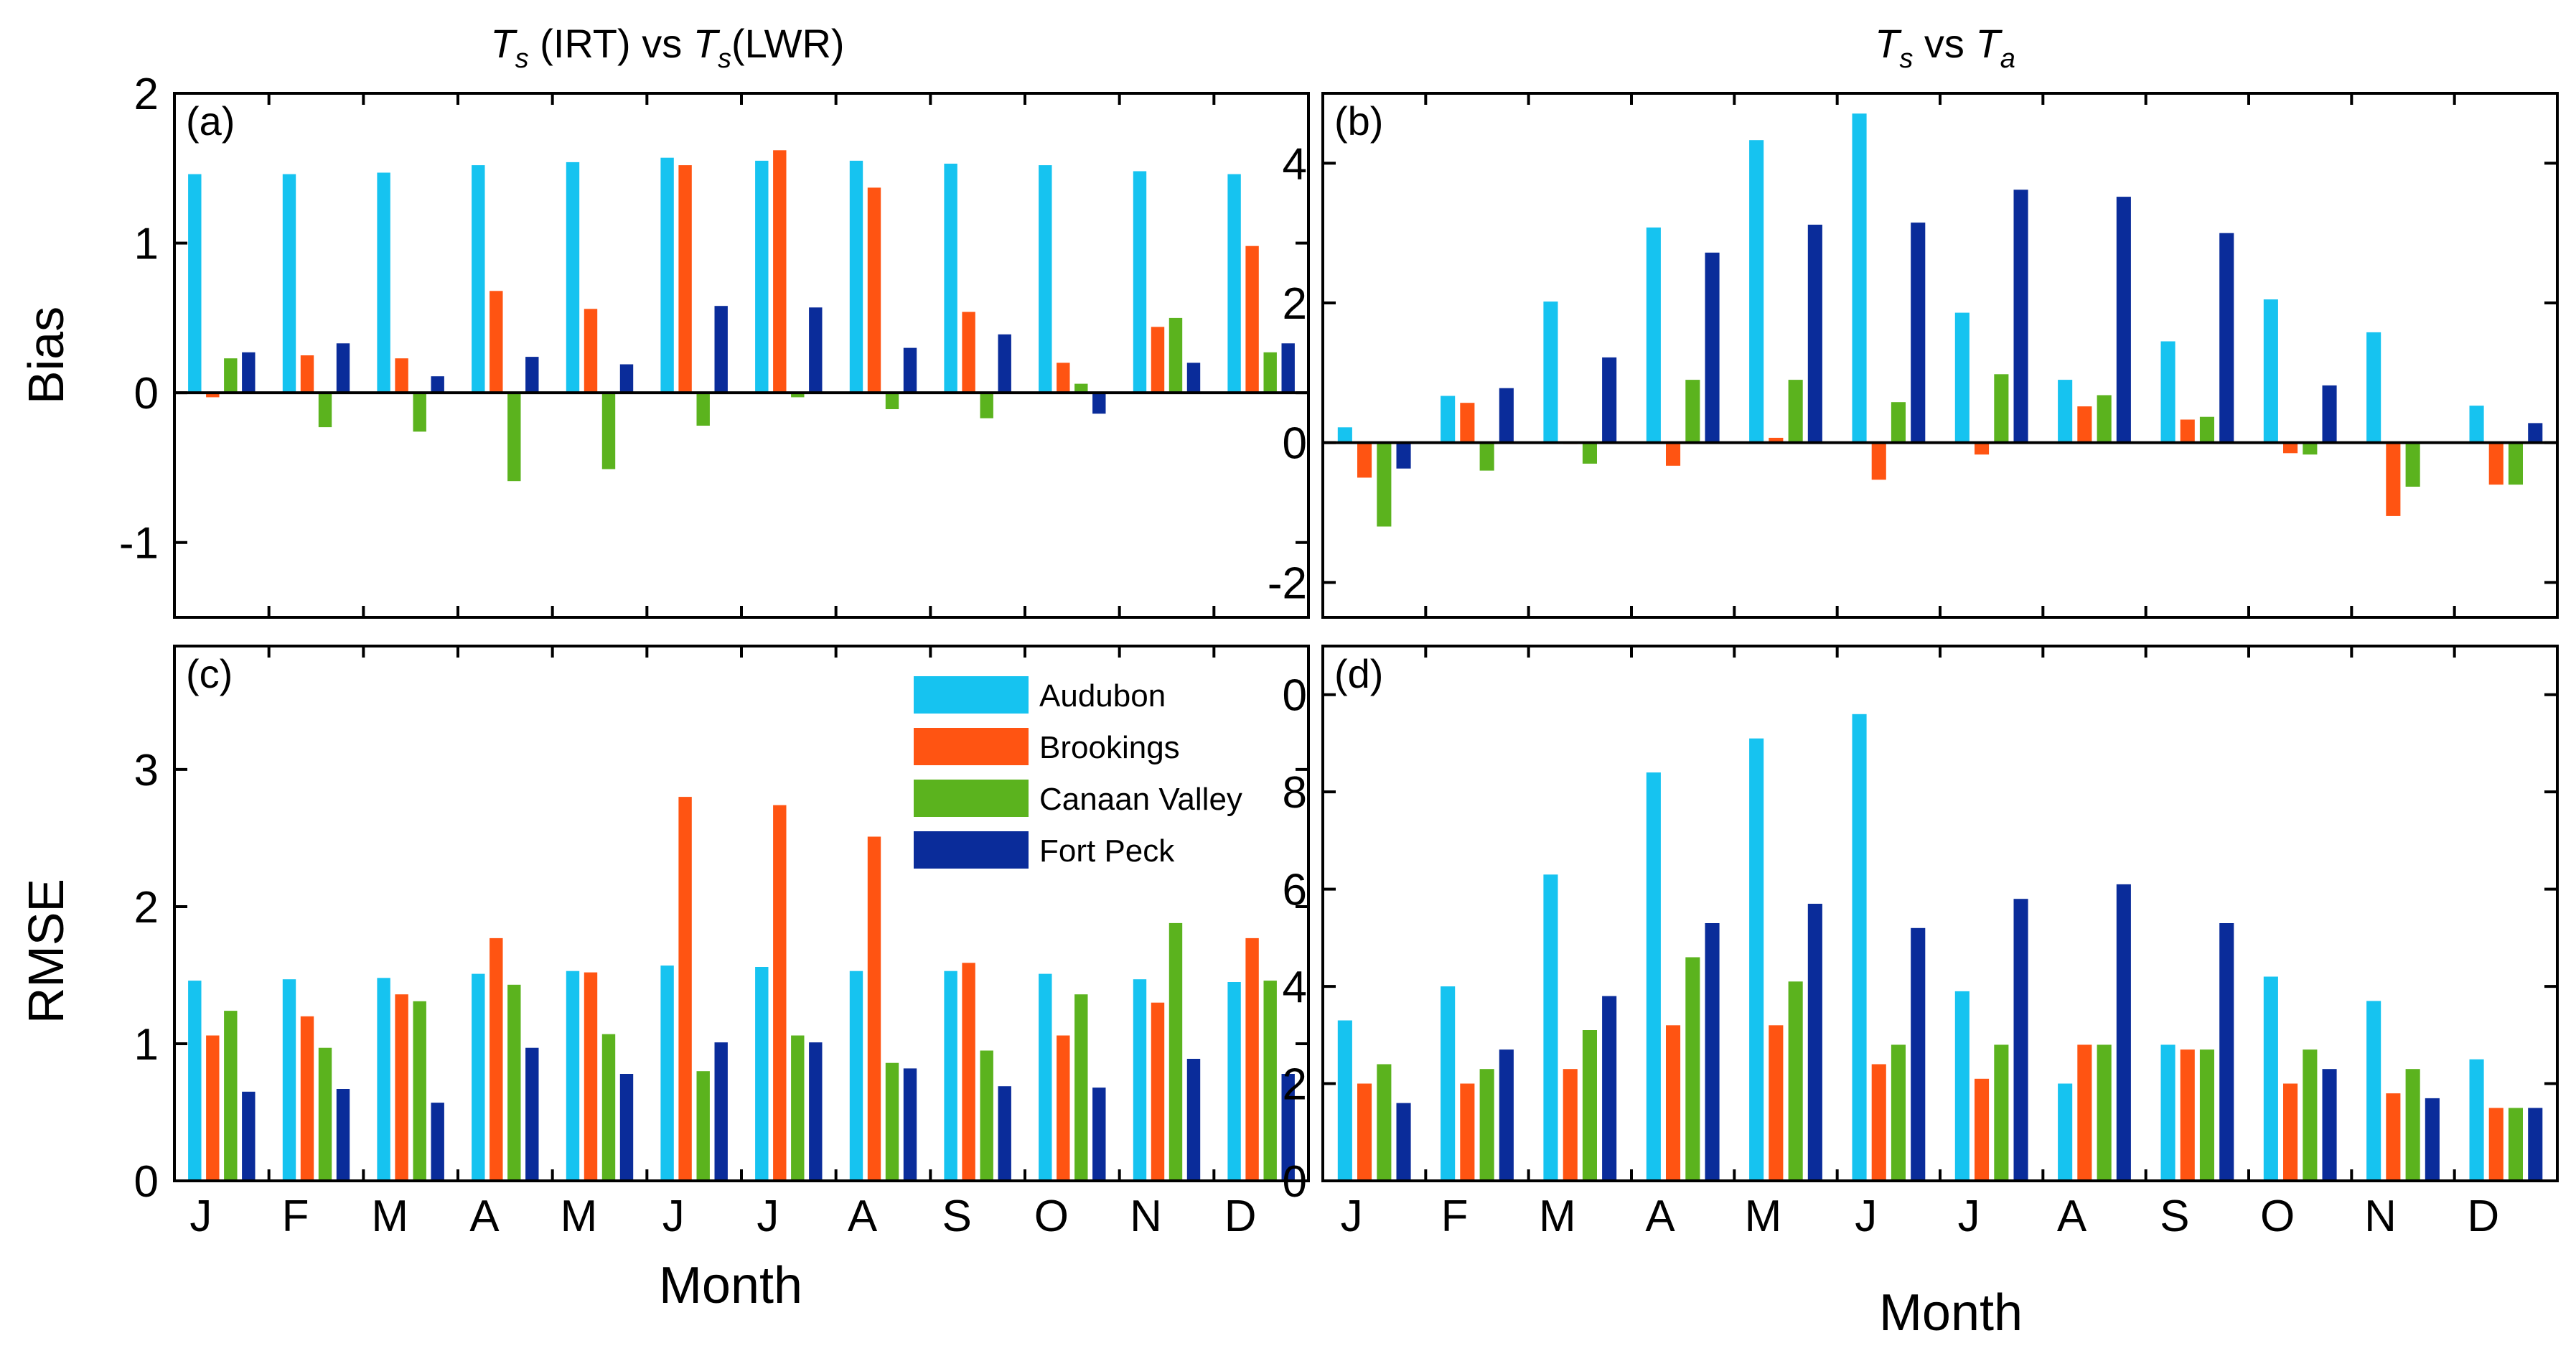 This screenshot has height=1356, width=2576. I want to click on legend: Audubon Brookings Canaan Valley Fort Peck, so click(1091, 766).